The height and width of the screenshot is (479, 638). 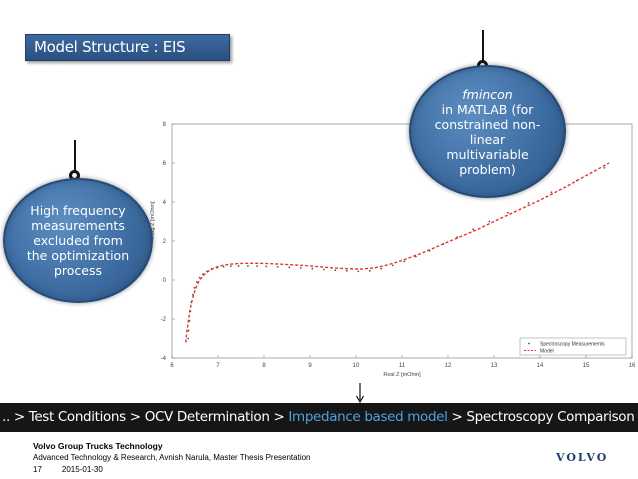 I want to click on callout-fmincon-term: fmincon, so click(x=487, y=94).